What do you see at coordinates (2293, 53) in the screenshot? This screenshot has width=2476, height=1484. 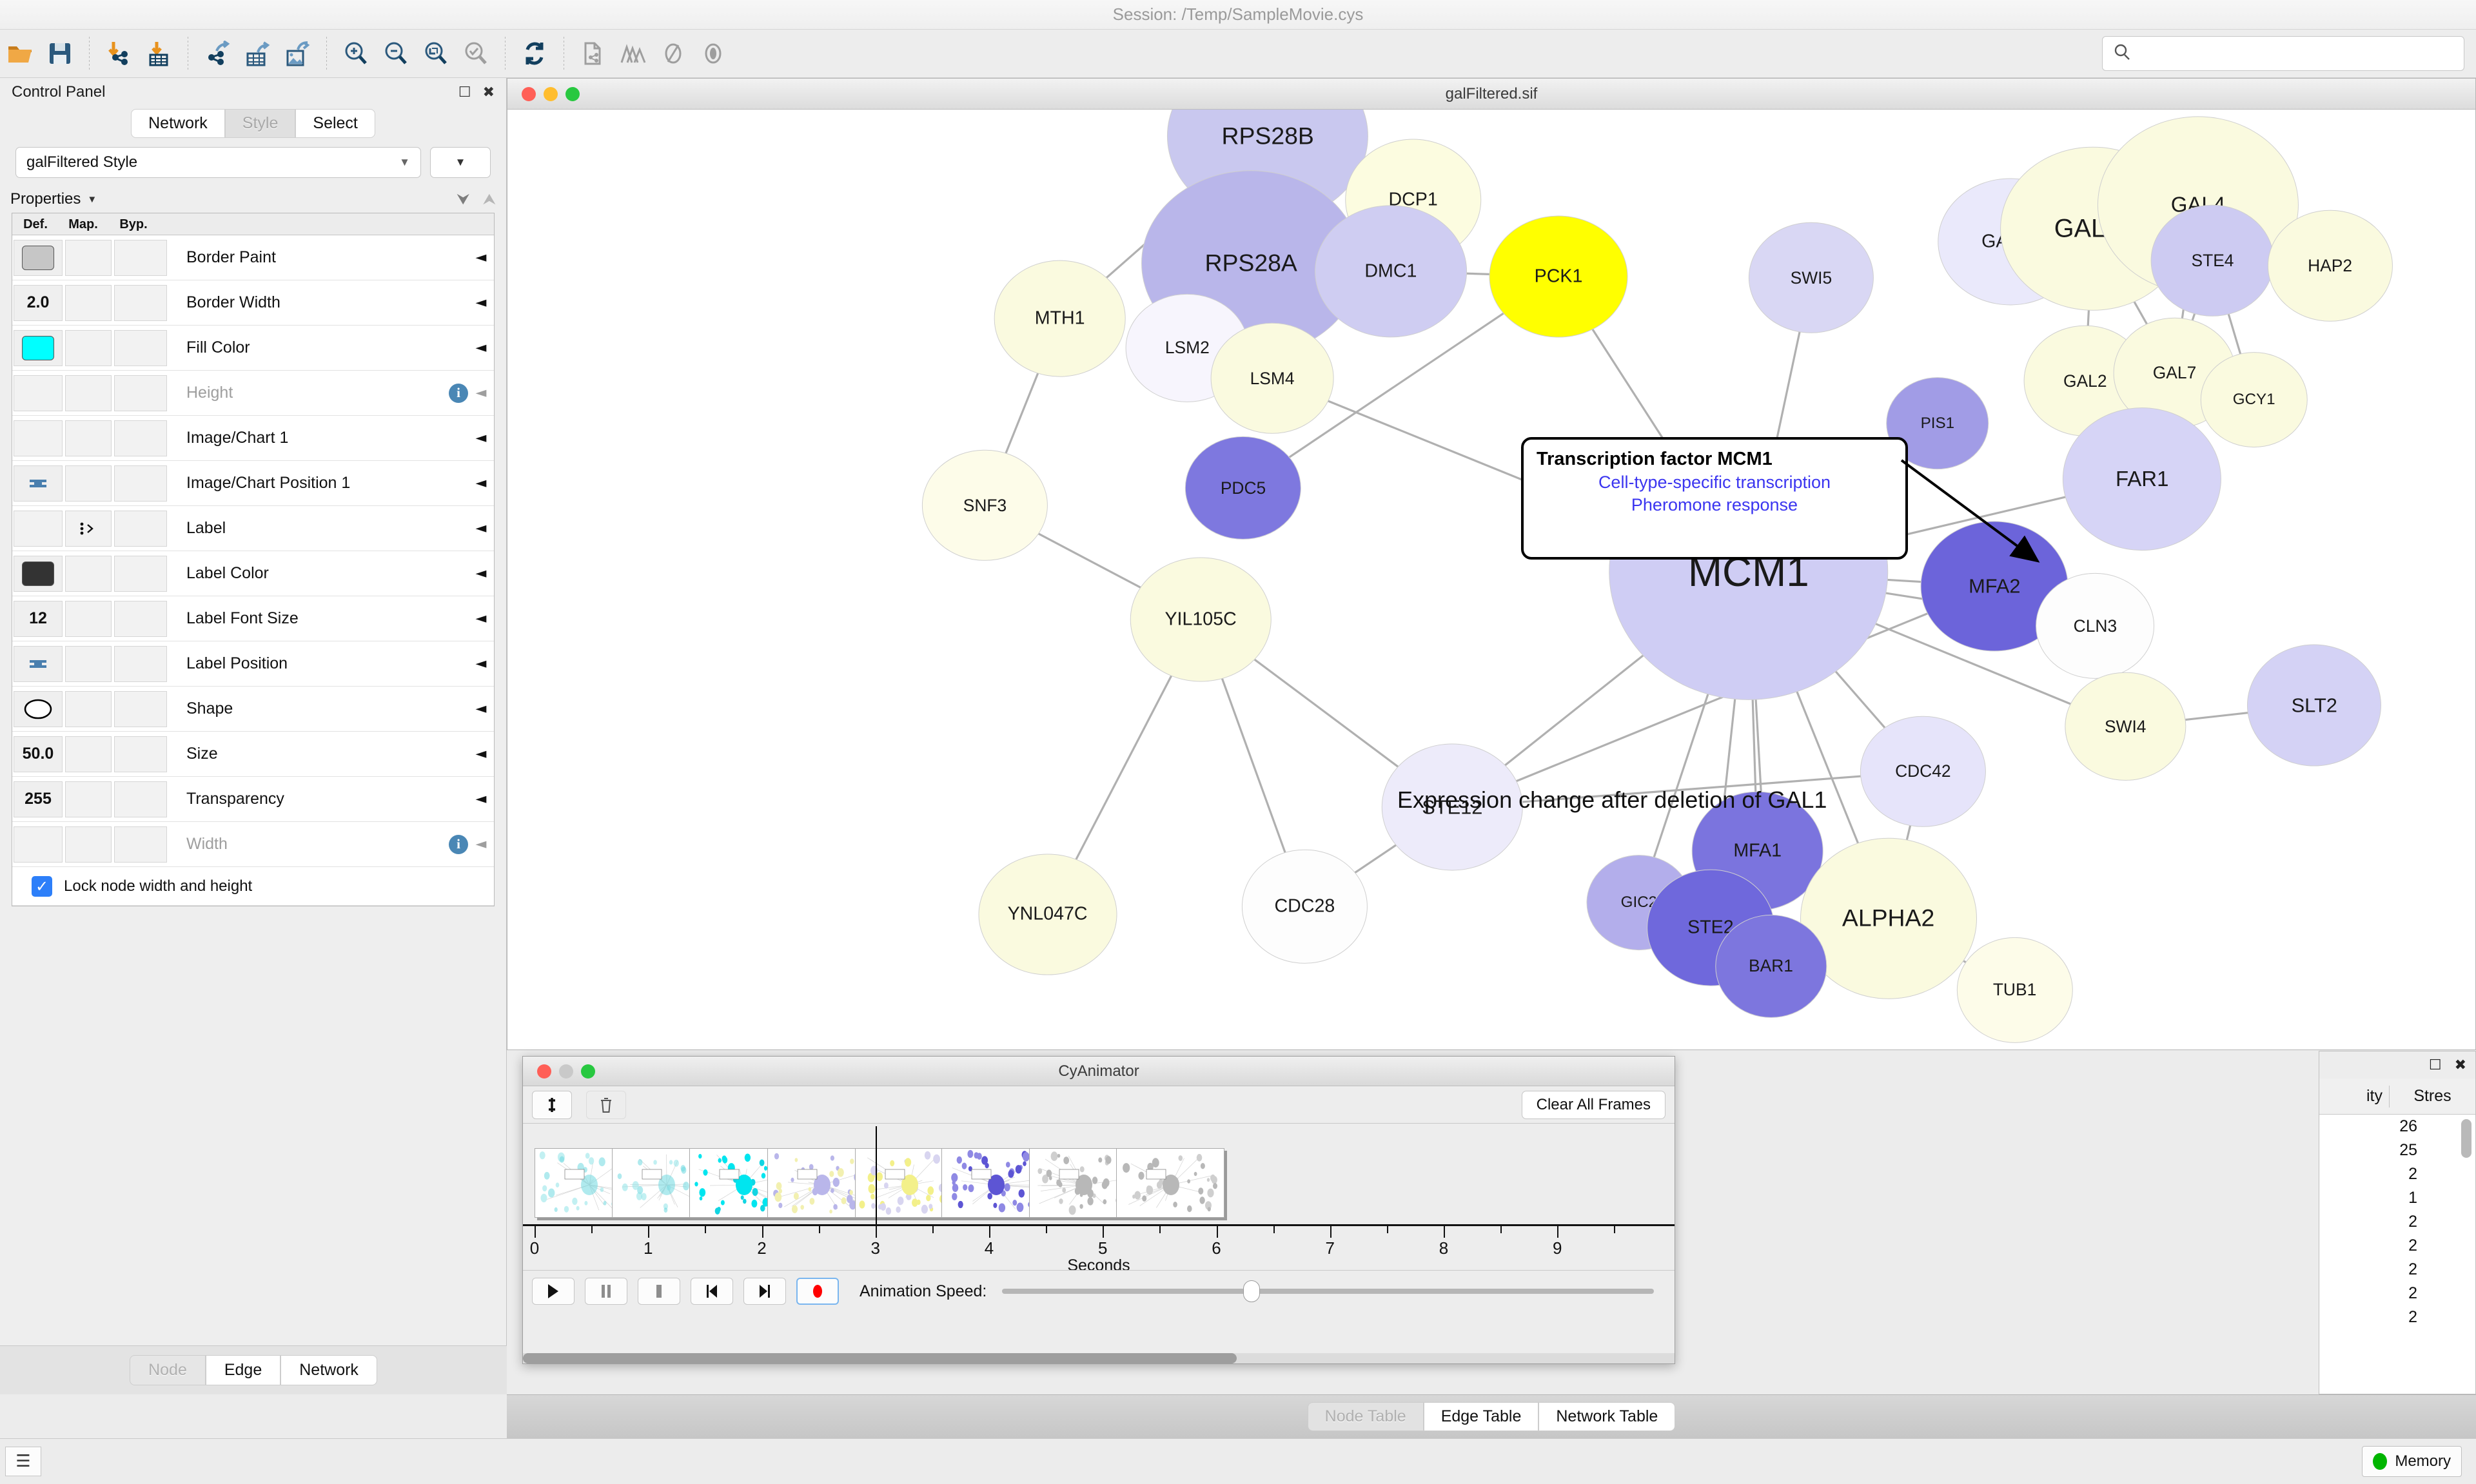 I see `search-input` at bounding box center [2293, 53].